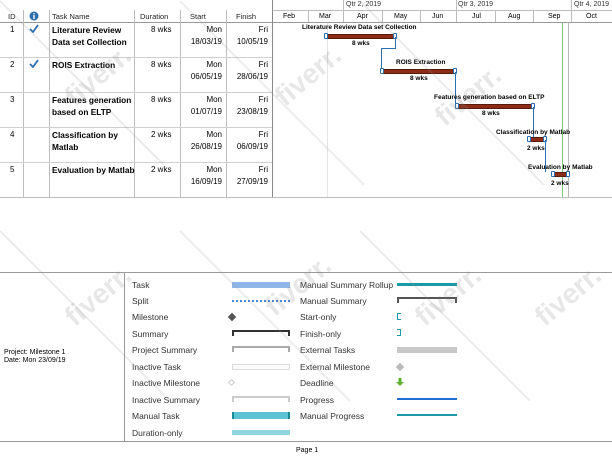  I want to click on task-name-line2: based on ELTP, so click(82, 112).